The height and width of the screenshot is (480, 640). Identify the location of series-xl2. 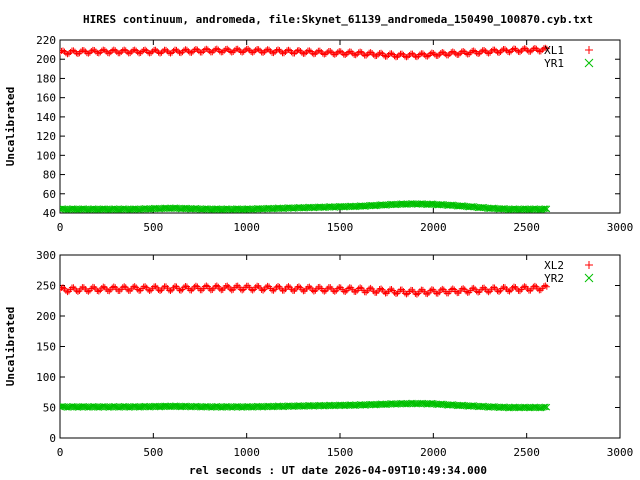
(305, 290).